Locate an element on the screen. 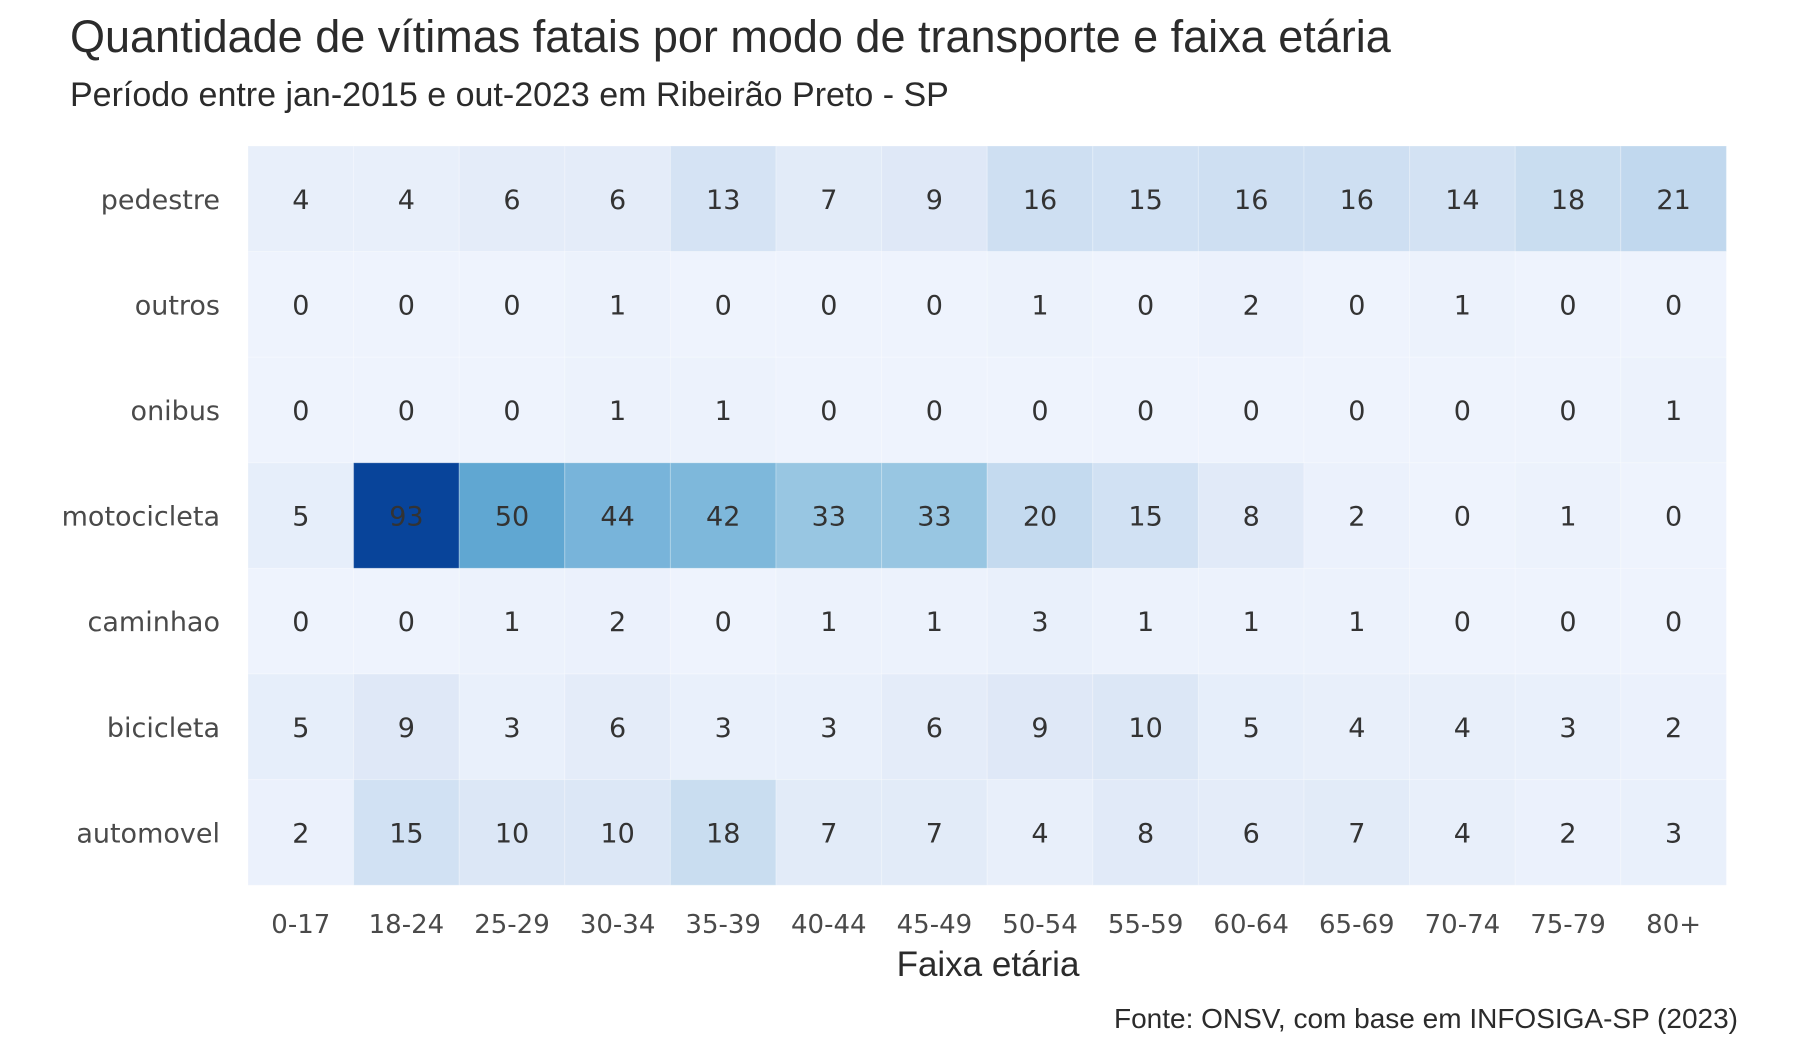 This screenshot has width=1800, height=1050. x-tick-label: 0-17 is located at coordinates (300, 925).